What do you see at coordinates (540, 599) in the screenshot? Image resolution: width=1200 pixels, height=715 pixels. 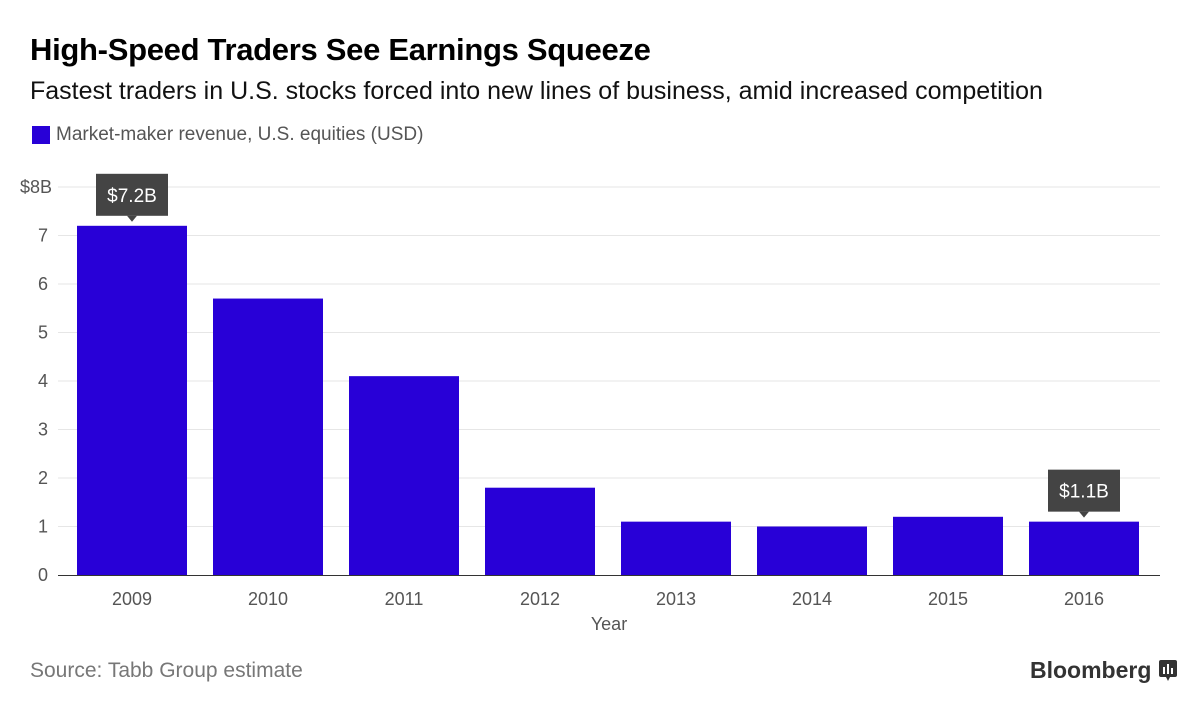 I see `x-tick-label: 2012` at bounding box center [540, 599].